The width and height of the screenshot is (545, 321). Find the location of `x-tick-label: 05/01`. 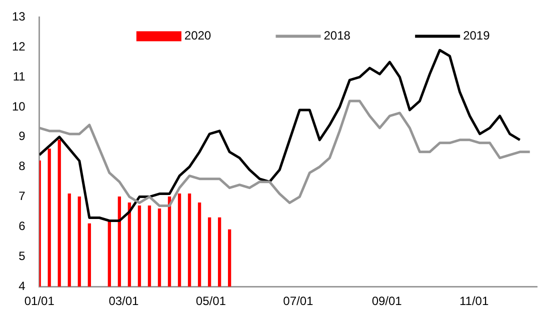

x-tick-label: 05/01 is located at coordinates (211, 301).